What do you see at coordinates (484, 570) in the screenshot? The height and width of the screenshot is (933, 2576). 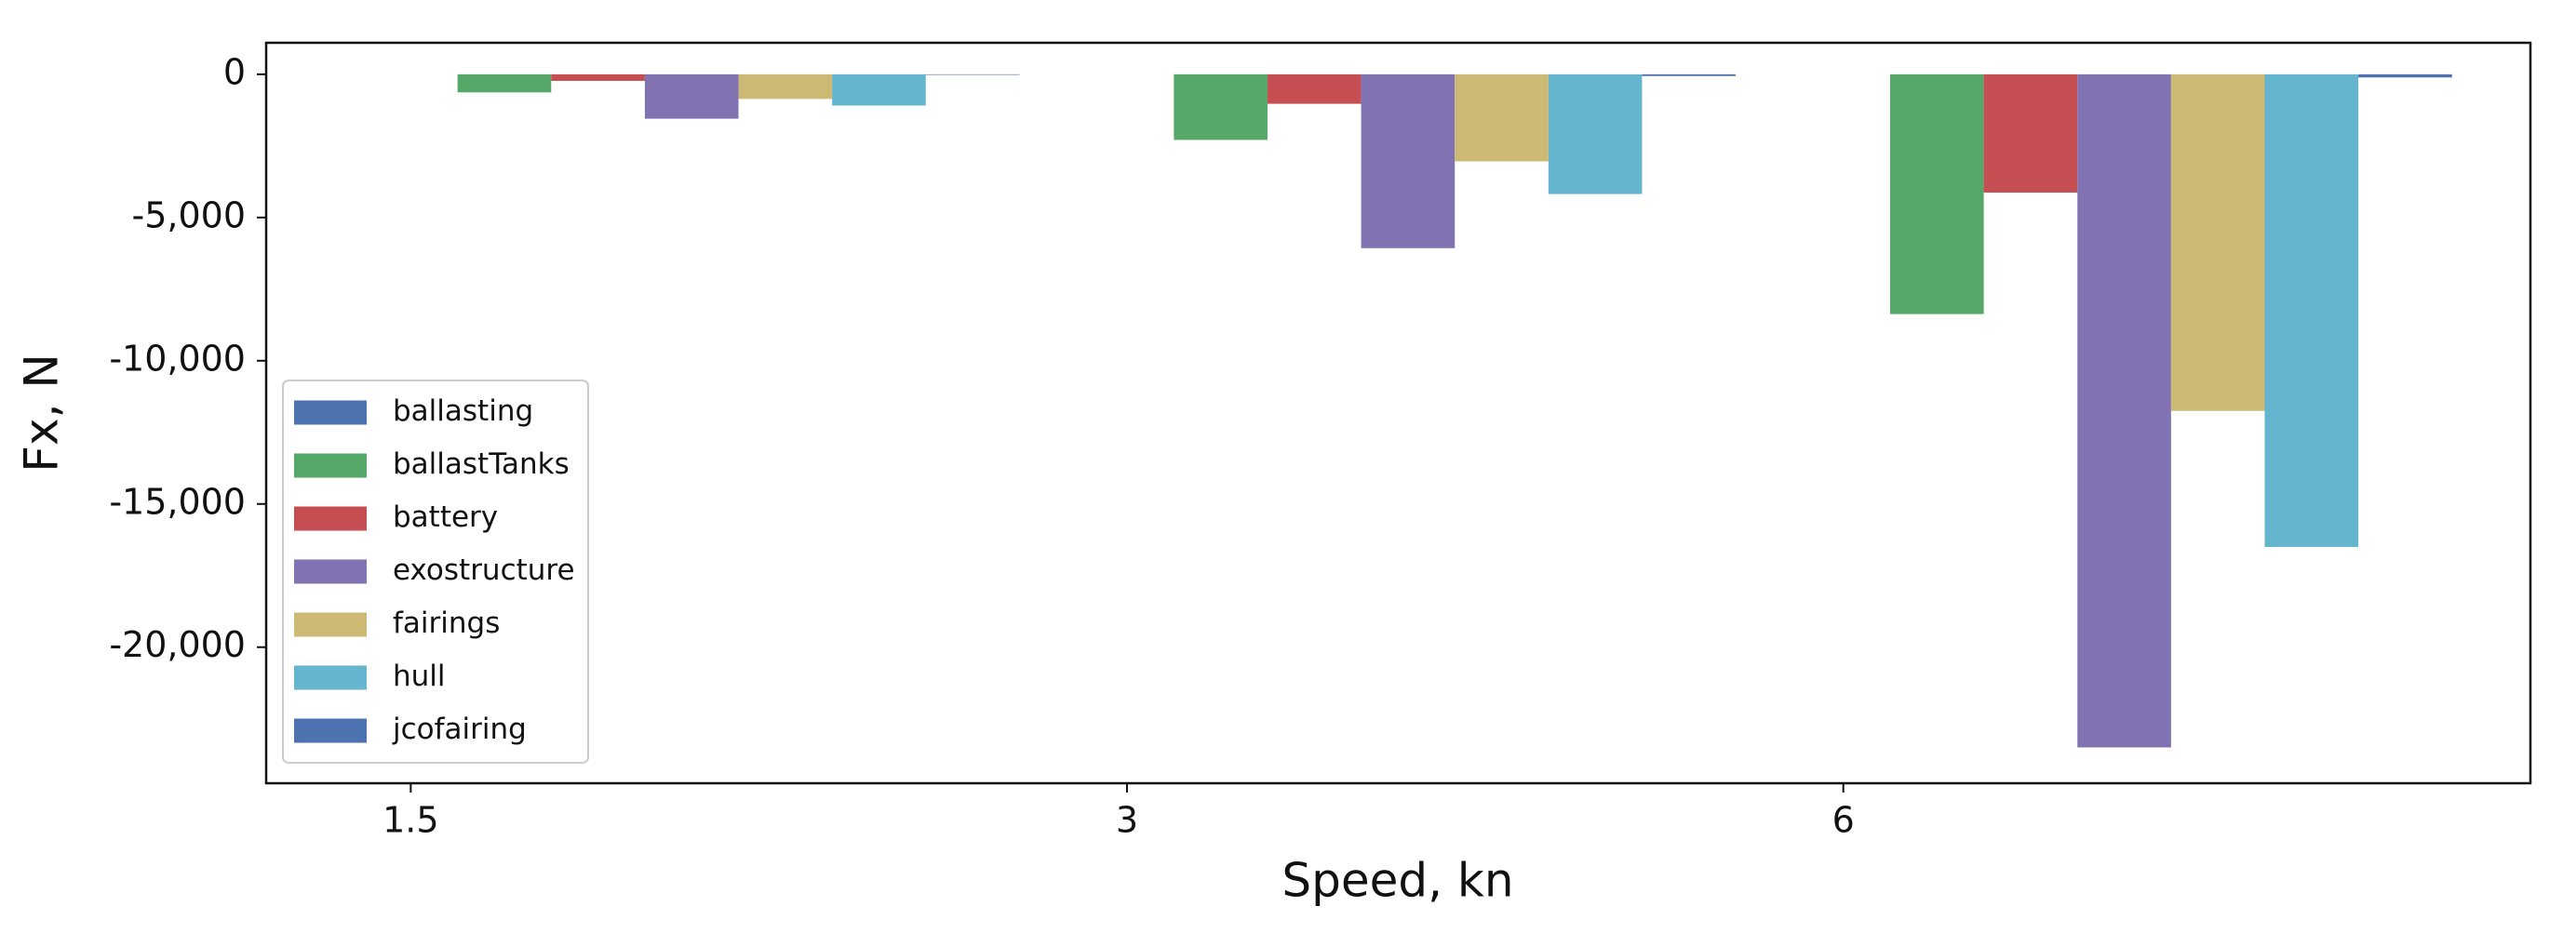 I see `legend-label: exostructure` at bounding box center [484, 570].